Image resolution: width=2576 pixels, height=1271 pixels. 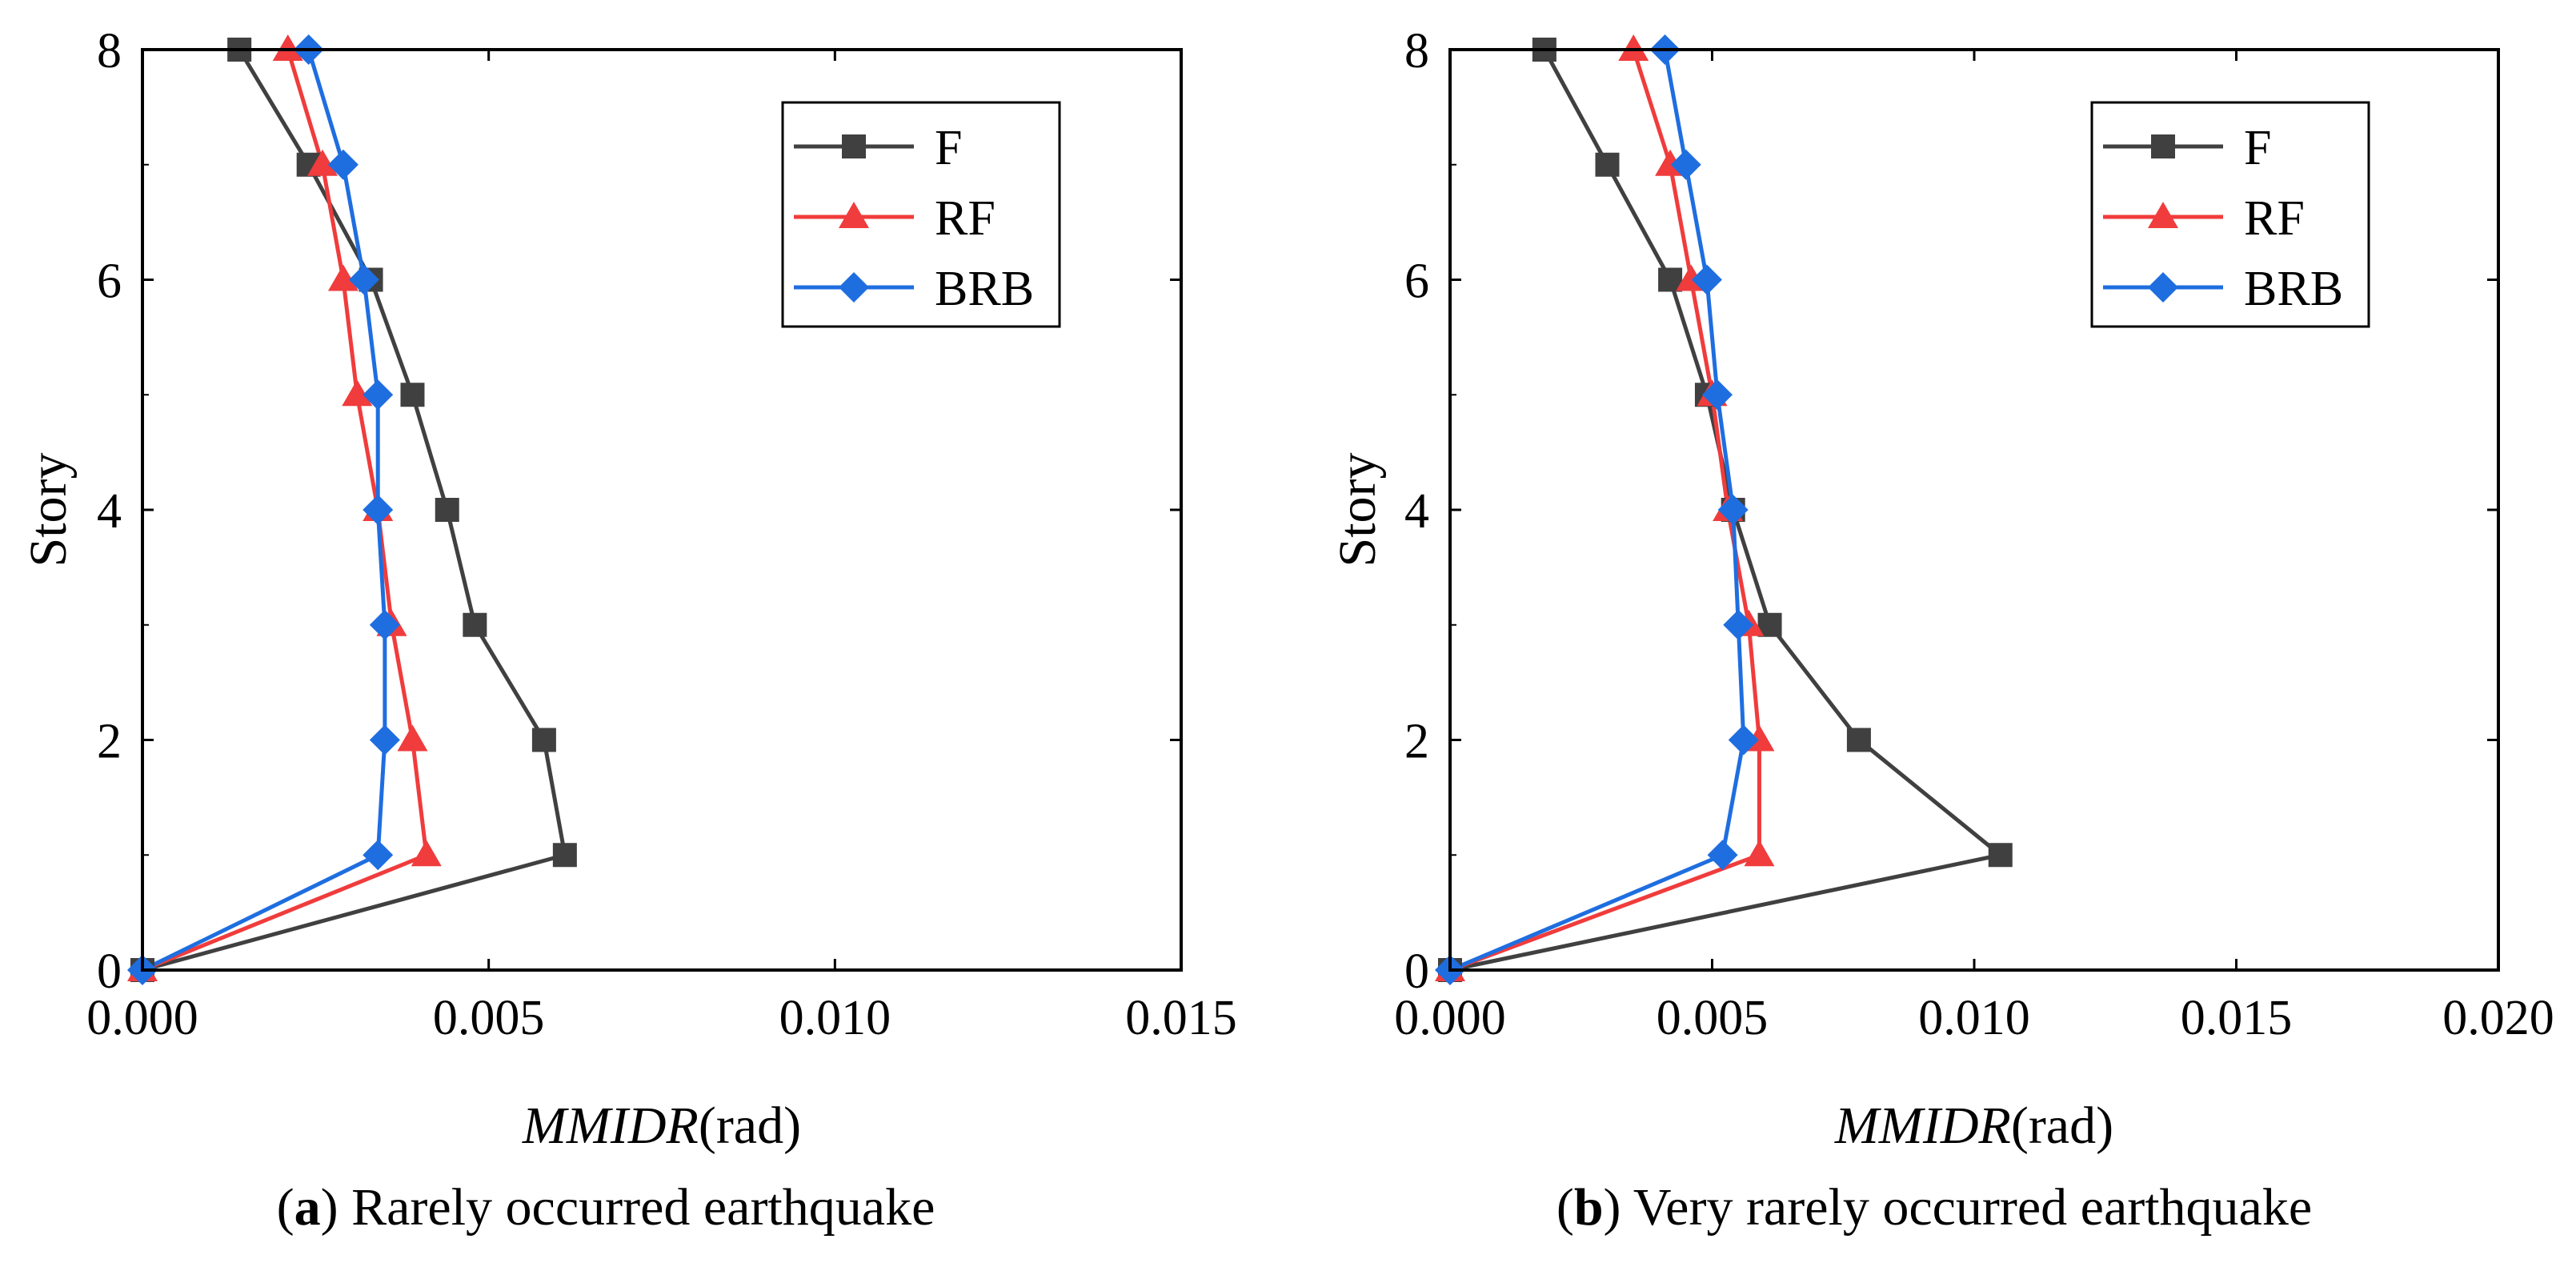 I want to click on legend-b: F RF BRB, so click(x=2230, y=214).